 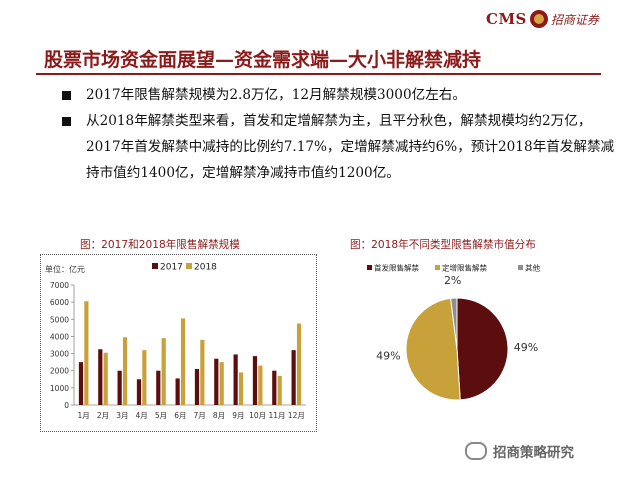 I want to click on y-tick-label: 2000, so click(x=59, y=371).